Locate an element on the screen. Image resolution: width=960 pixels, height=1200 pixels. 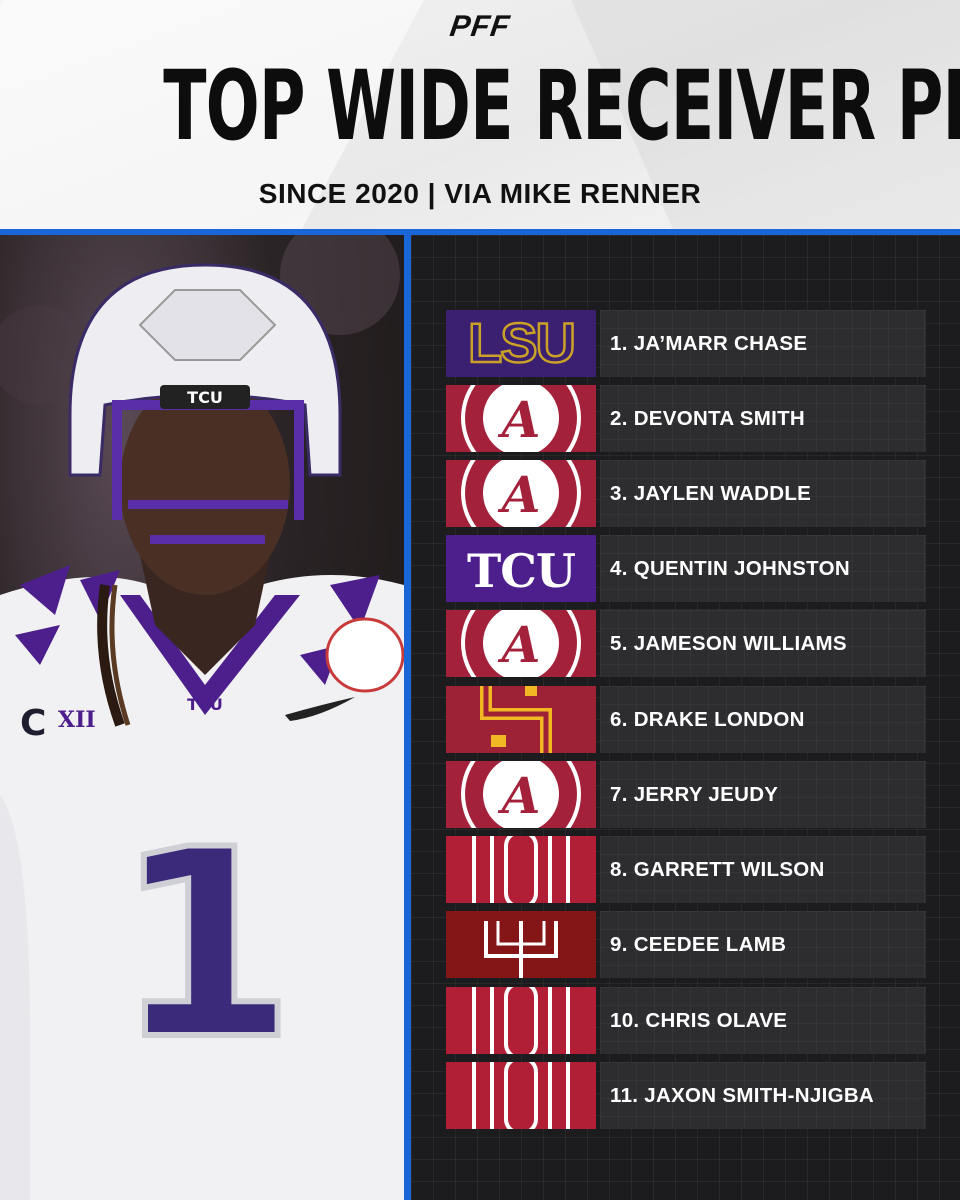
prospect-name-cell: 8. GARRETT WILSON is located at coordinates (763, 869).